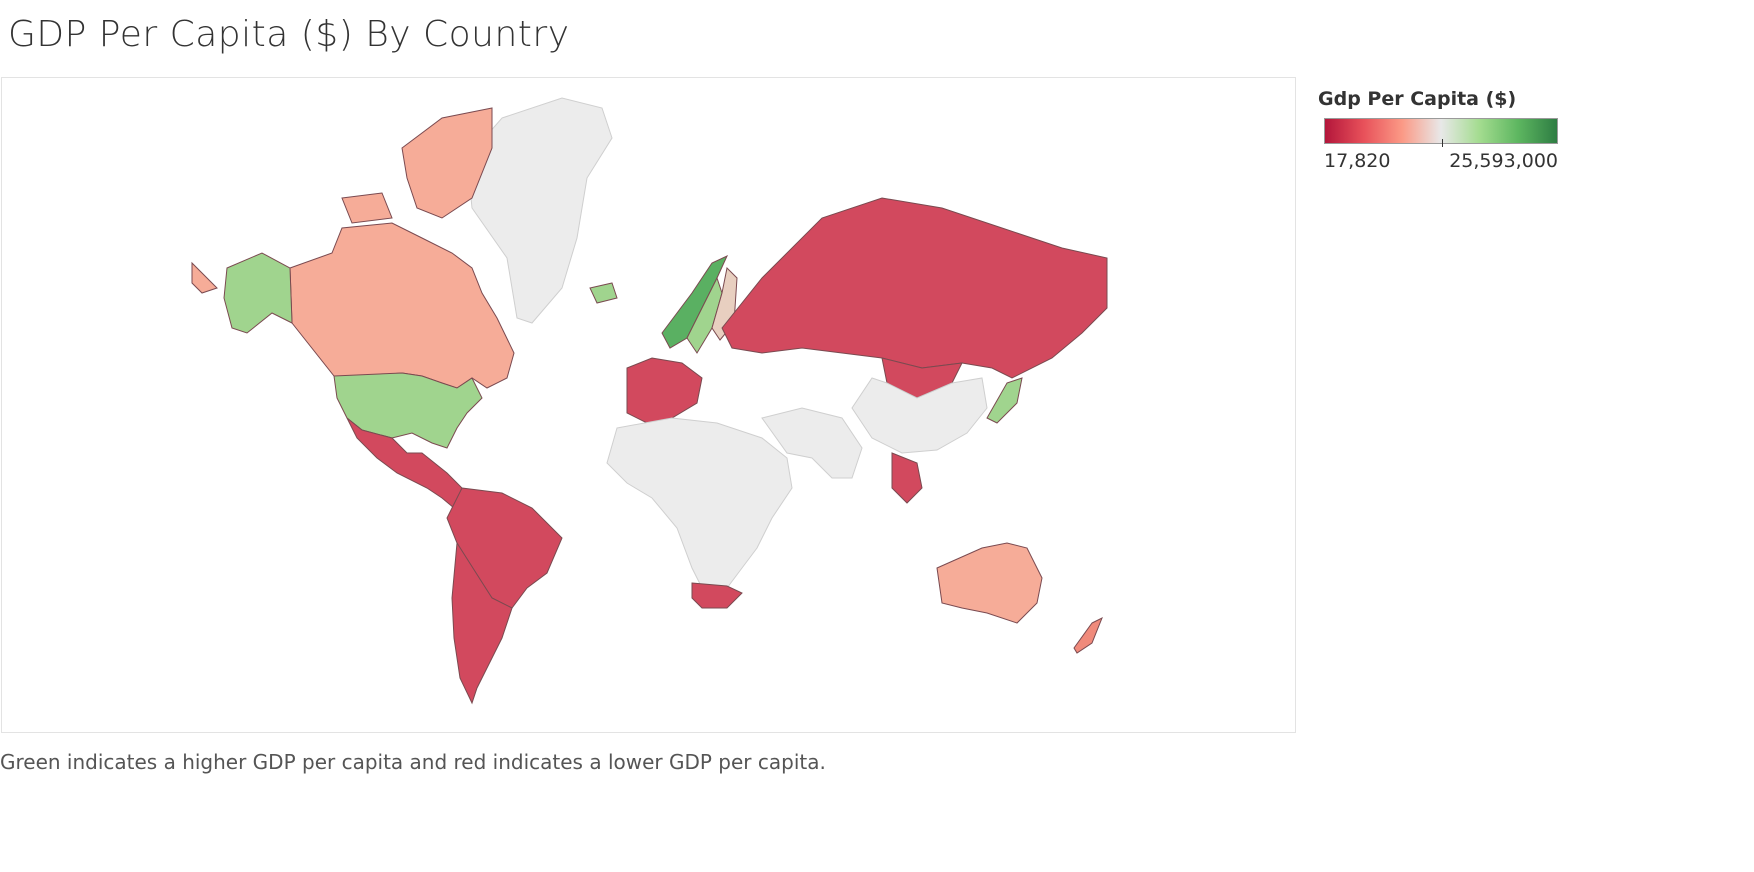  Describe the element at coordinates (402, 305) in the screenshot. I see `region-canada` at that location.